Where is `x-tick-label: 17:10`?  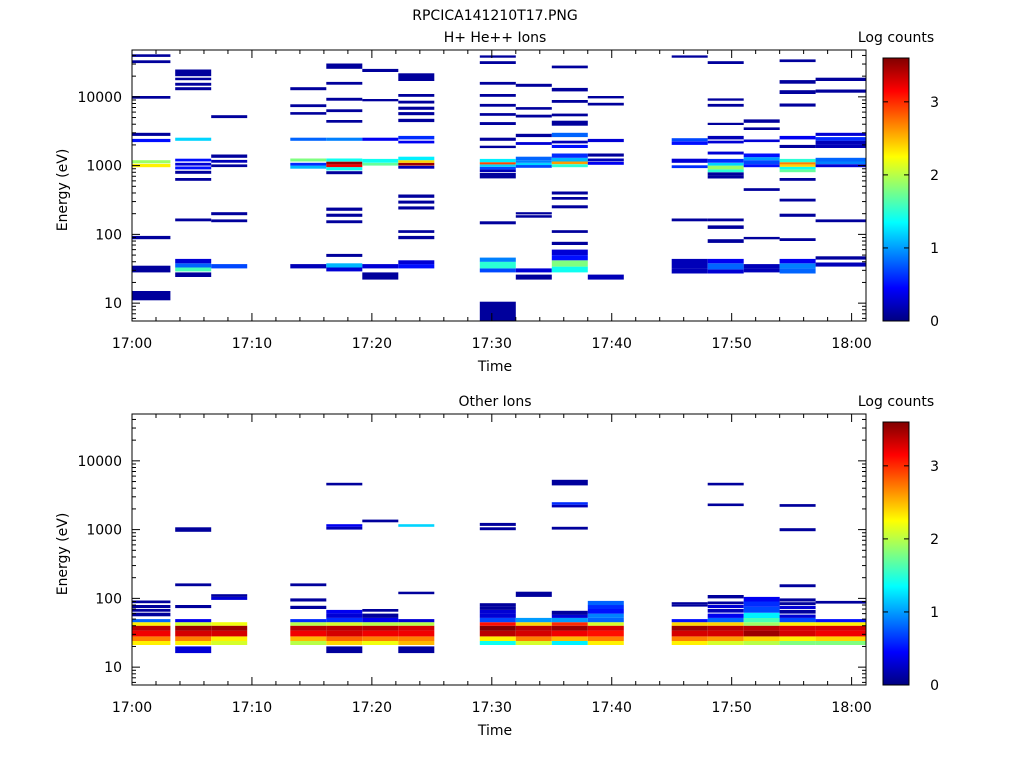 x-tick-label: 17:10 is located at coordinates (252, 708).